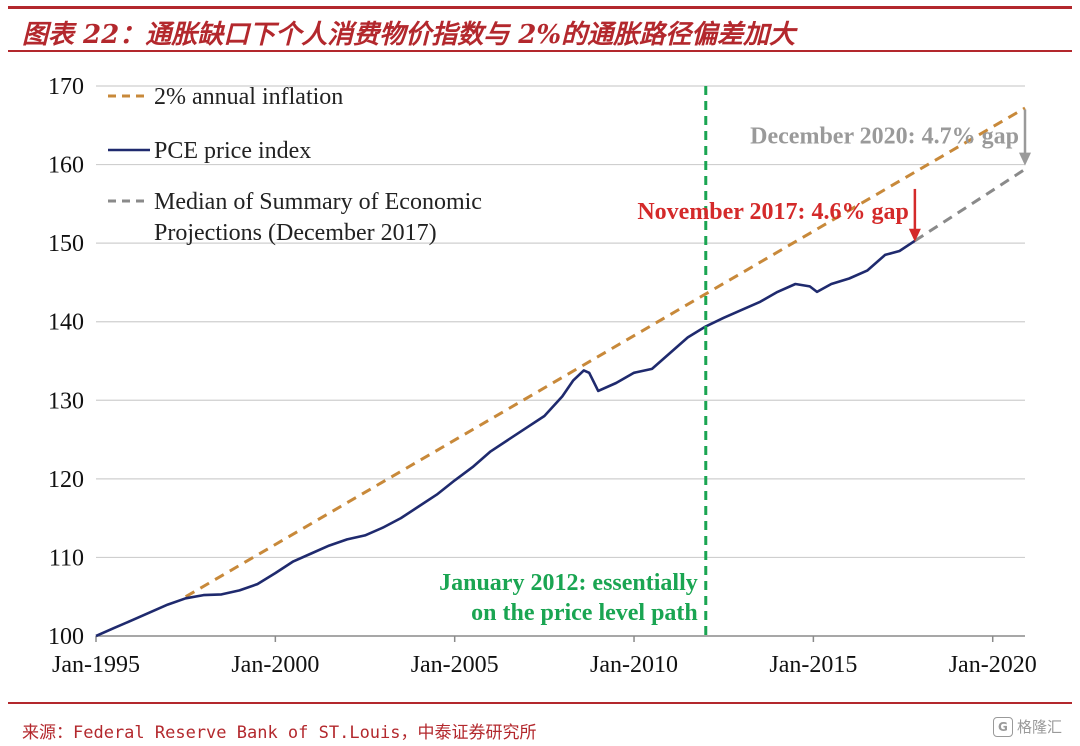 The height and width of the screenshot is (746, 1080). Describe the element at coordinates (993, 665) in the screenshot. I see `x-tick-label-2020: Jan-2020` at that location.